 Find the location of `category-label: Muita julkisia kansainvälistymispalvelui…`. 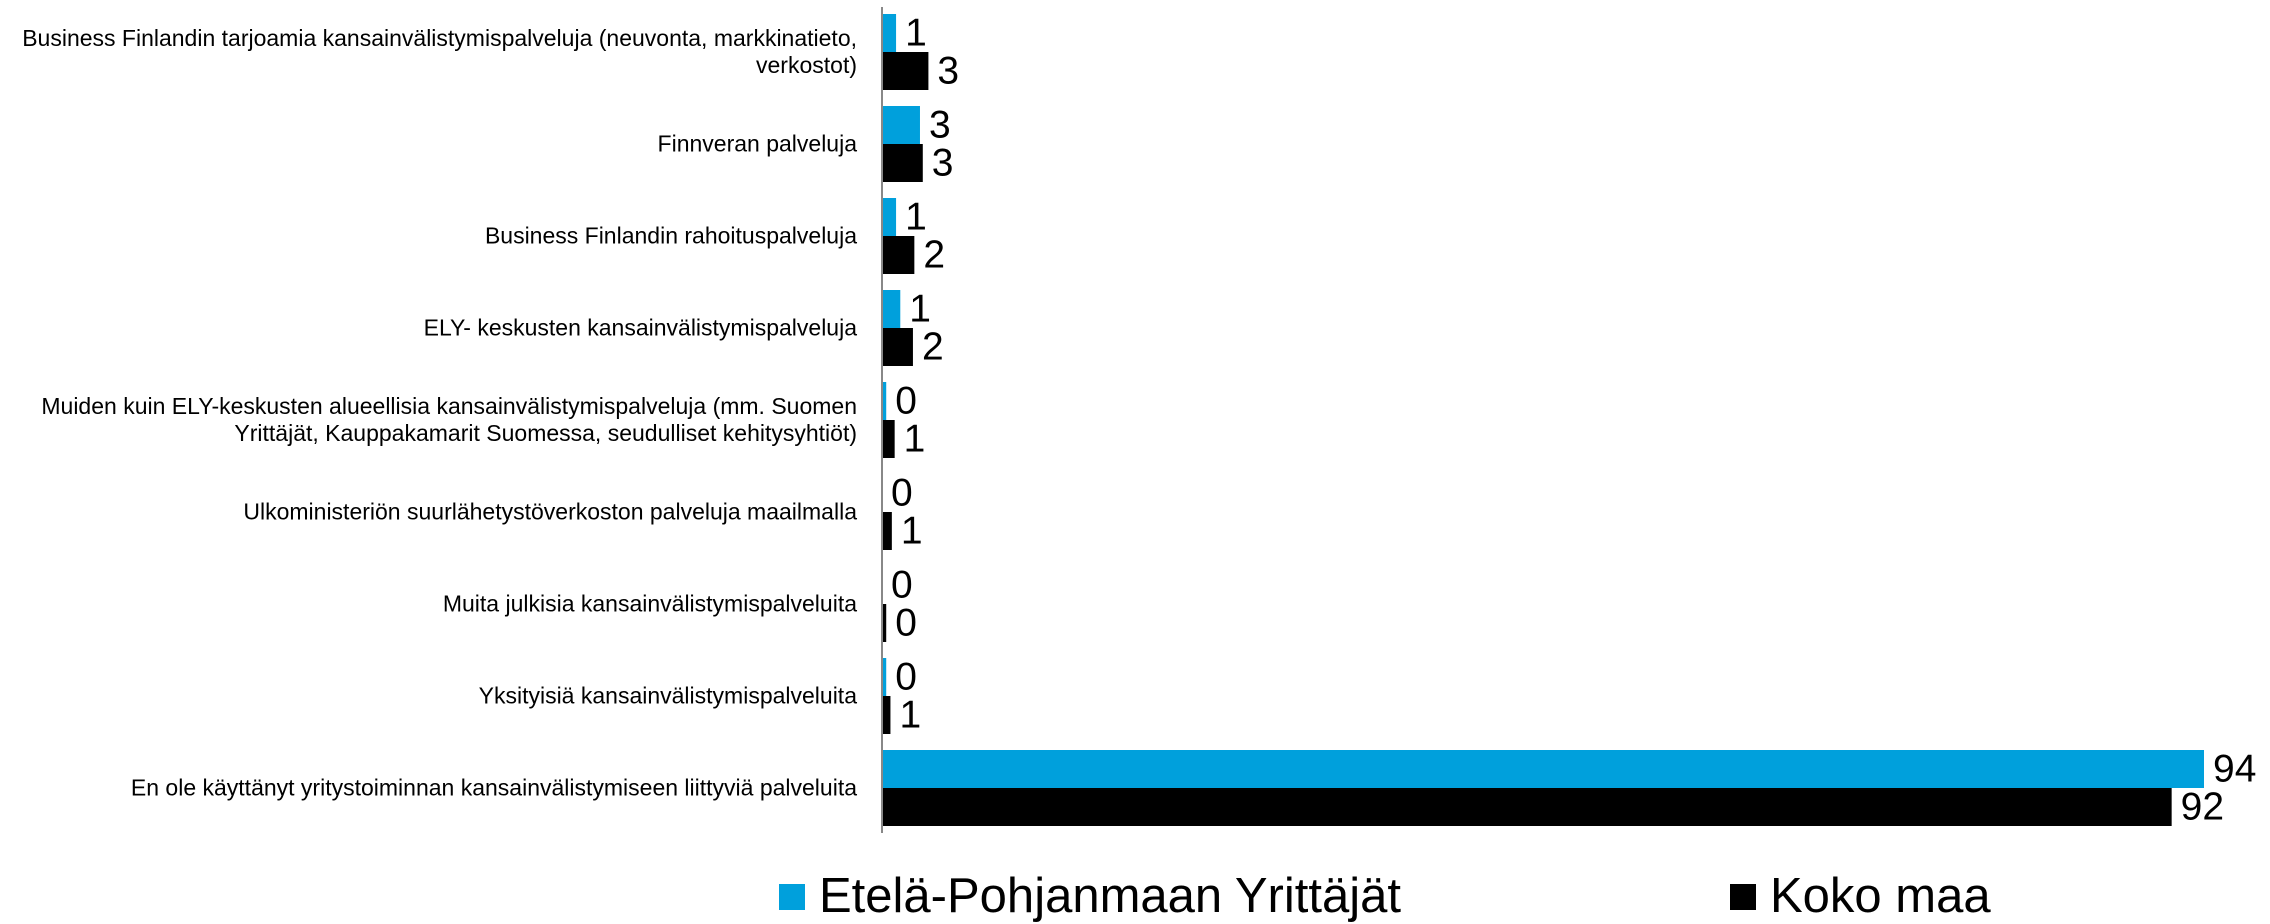

category-label: Muita julkisia kansainvälistymispalvelui… is located at coordinates (649, 603).